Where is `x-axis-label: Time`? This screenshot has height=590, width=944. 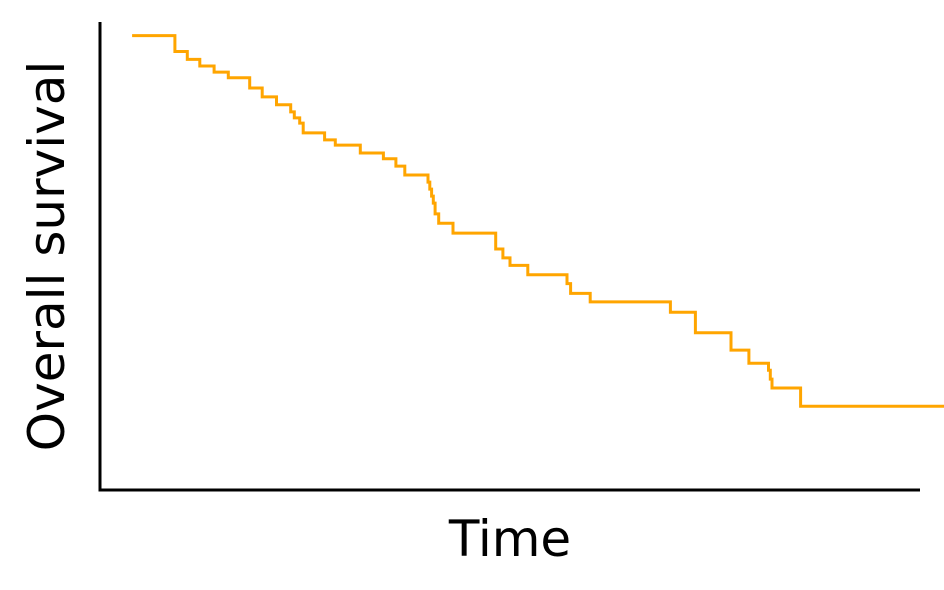 x-axis-label: Time is located at coordinates (509, 539).